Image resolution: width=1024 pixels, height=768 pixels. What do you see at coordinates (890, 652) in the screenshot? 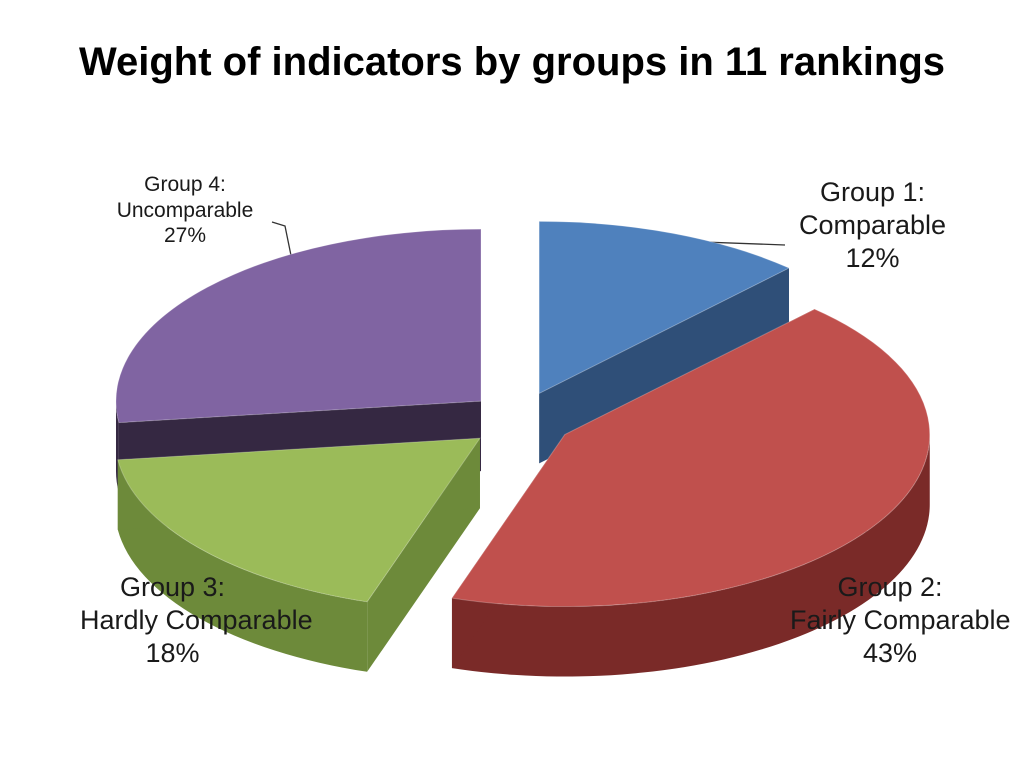
I see `slice-label-value: 43%` at bounding box center [890, 652].